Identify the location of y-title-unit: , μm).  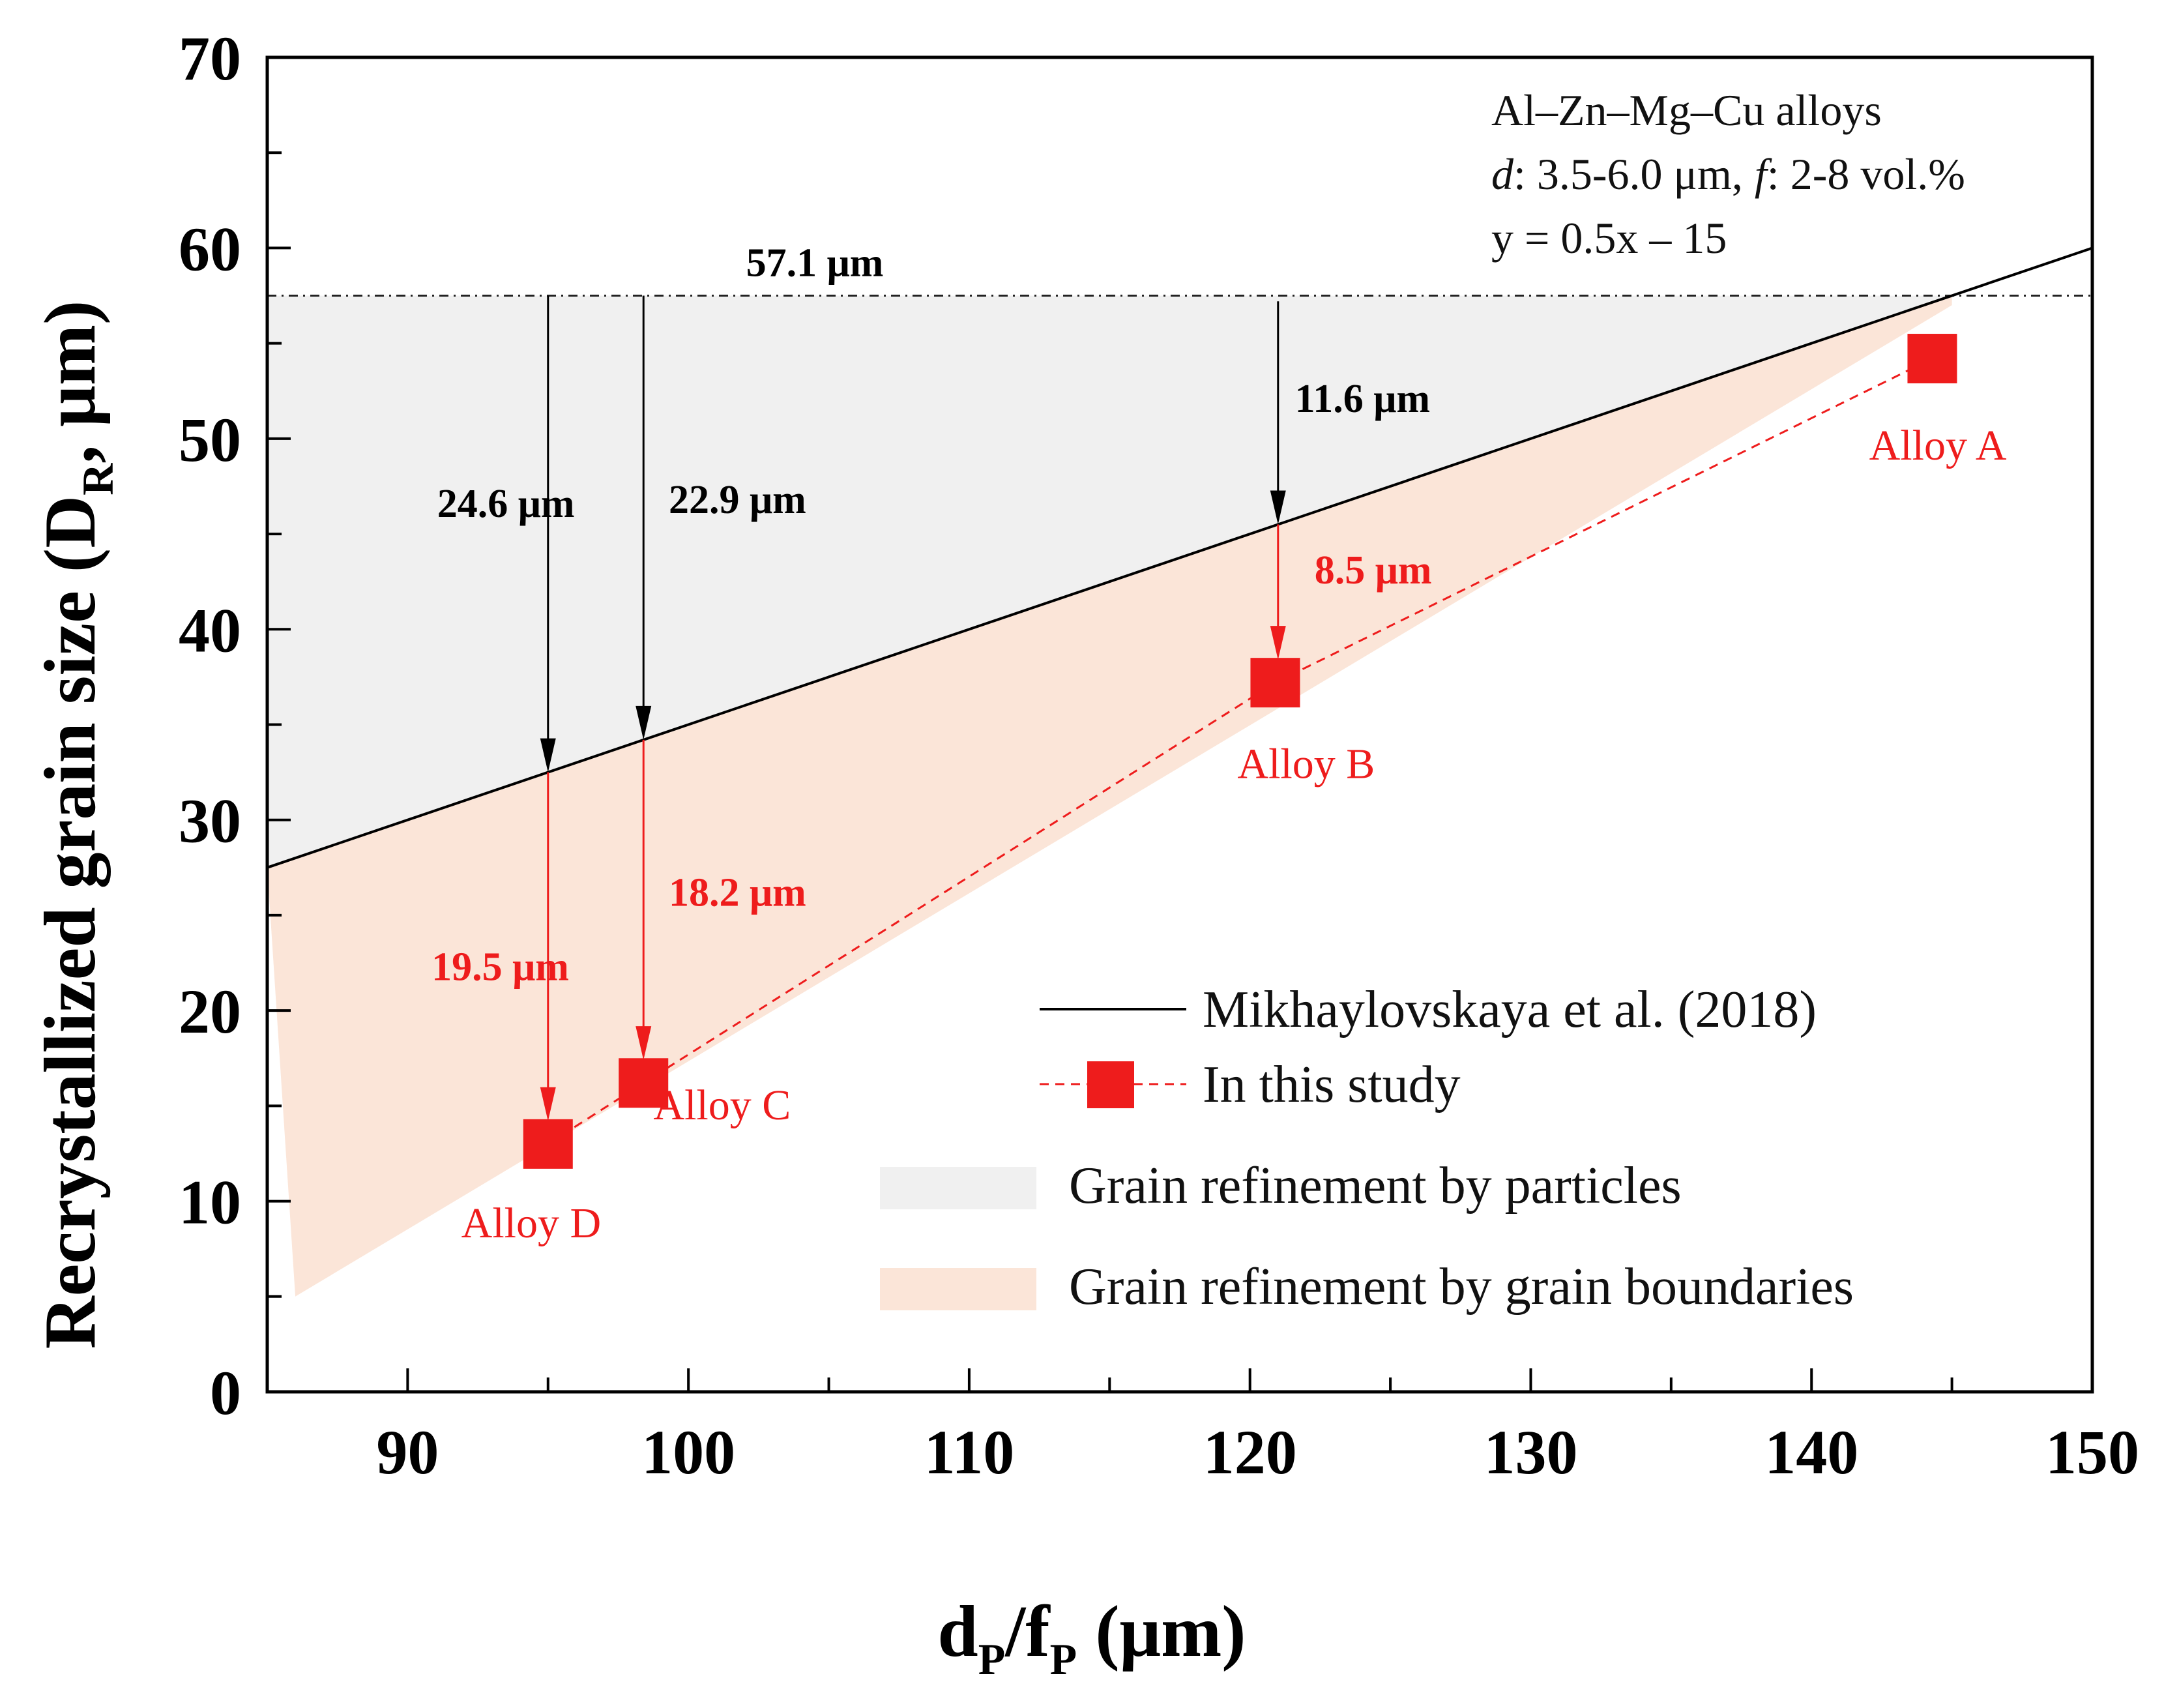
(70, 382).